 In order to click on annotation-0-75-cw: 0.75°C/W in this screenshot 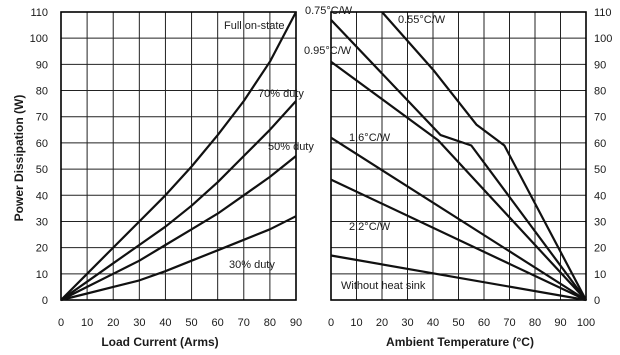, I will do `click(329, 11)`.